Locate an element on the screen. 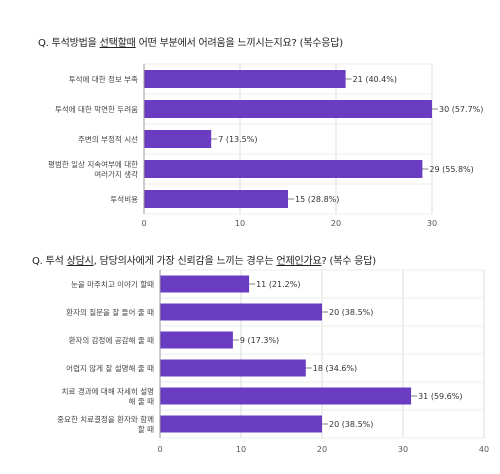  chart1-value-label: 29 (55.8%) is located at coordinates (451, 169).